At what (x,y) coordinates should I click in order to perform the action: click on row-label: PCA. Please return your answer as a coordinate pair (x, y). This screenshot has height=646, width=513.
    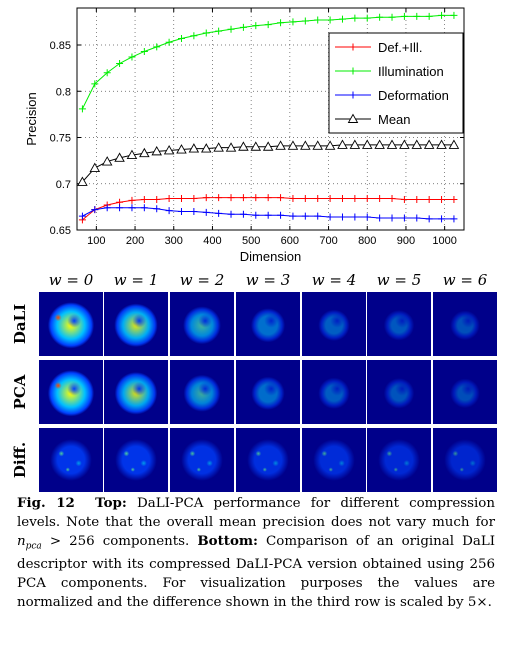
    Looking at the image, I should click on (20, 392).